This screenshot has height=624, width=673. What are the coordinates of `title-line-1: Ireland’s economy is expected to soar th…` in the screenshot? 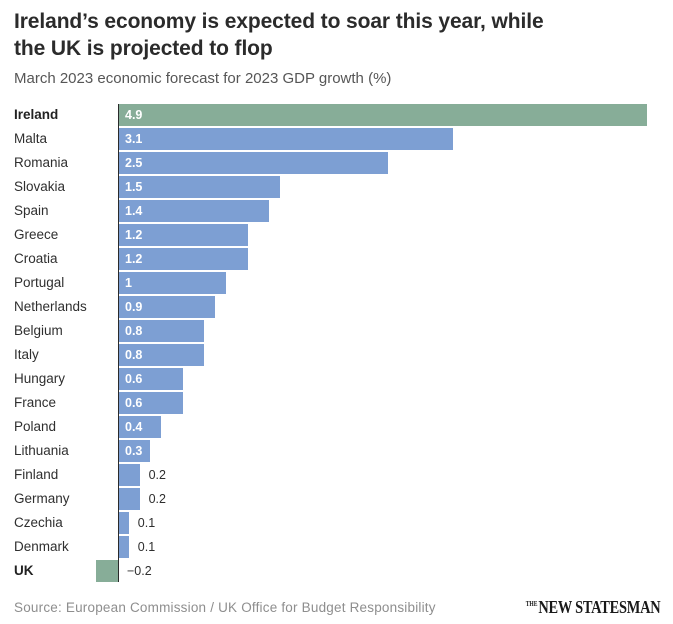 It's located at (279, 21).